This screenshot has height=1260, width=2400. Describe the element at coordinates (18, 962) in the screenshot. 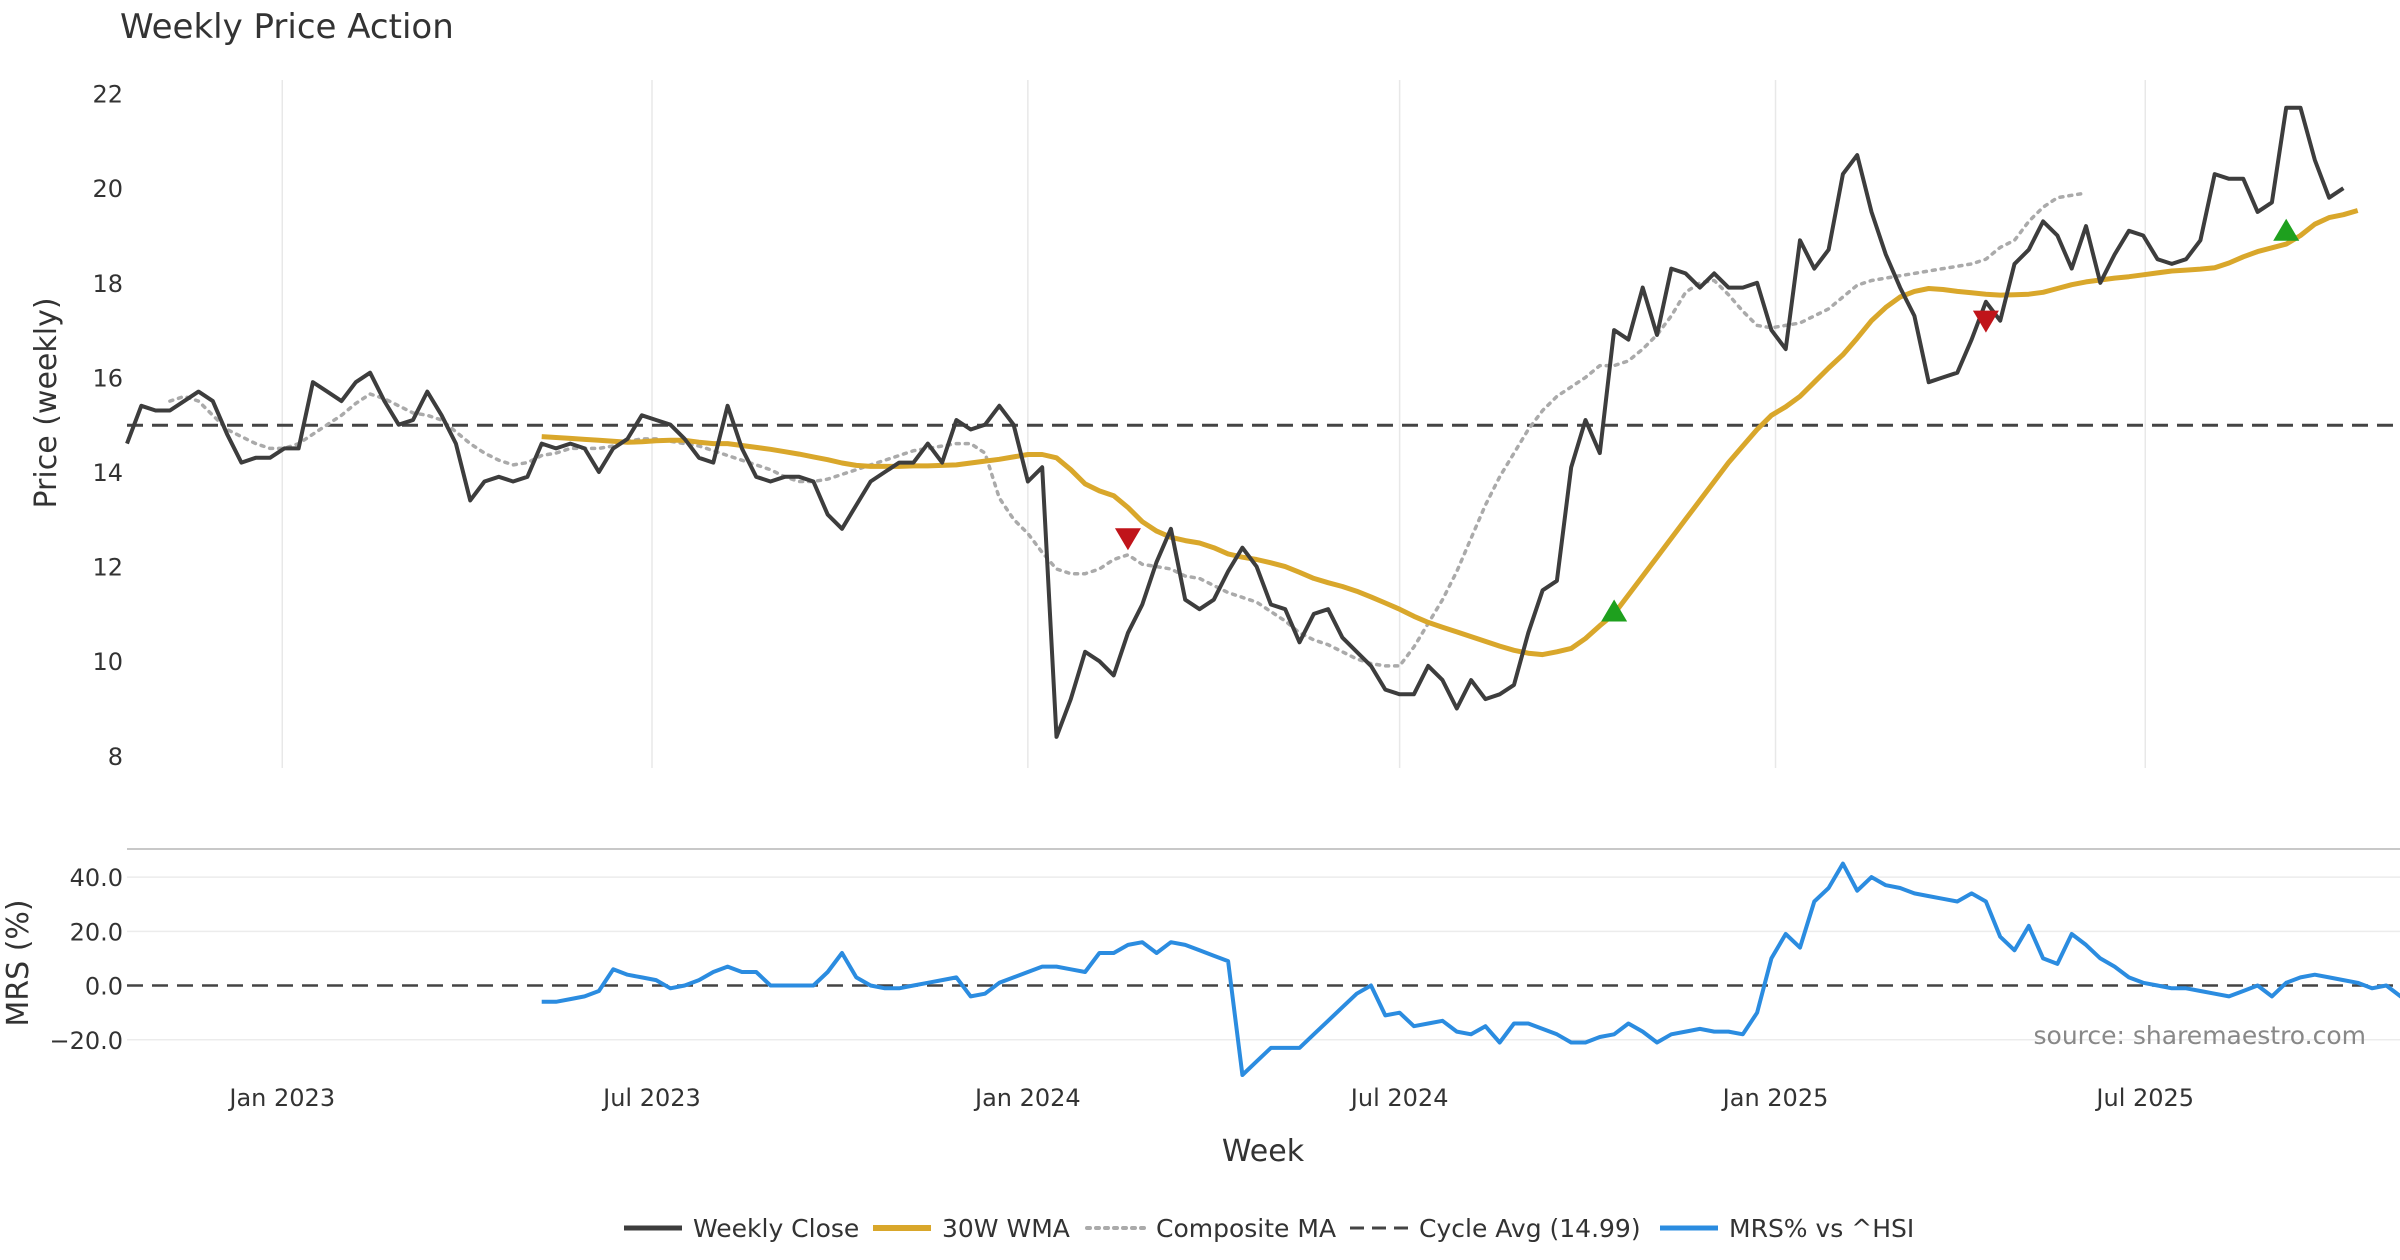

I see `mrs-y-axis-label: MRS (%)` at that location.